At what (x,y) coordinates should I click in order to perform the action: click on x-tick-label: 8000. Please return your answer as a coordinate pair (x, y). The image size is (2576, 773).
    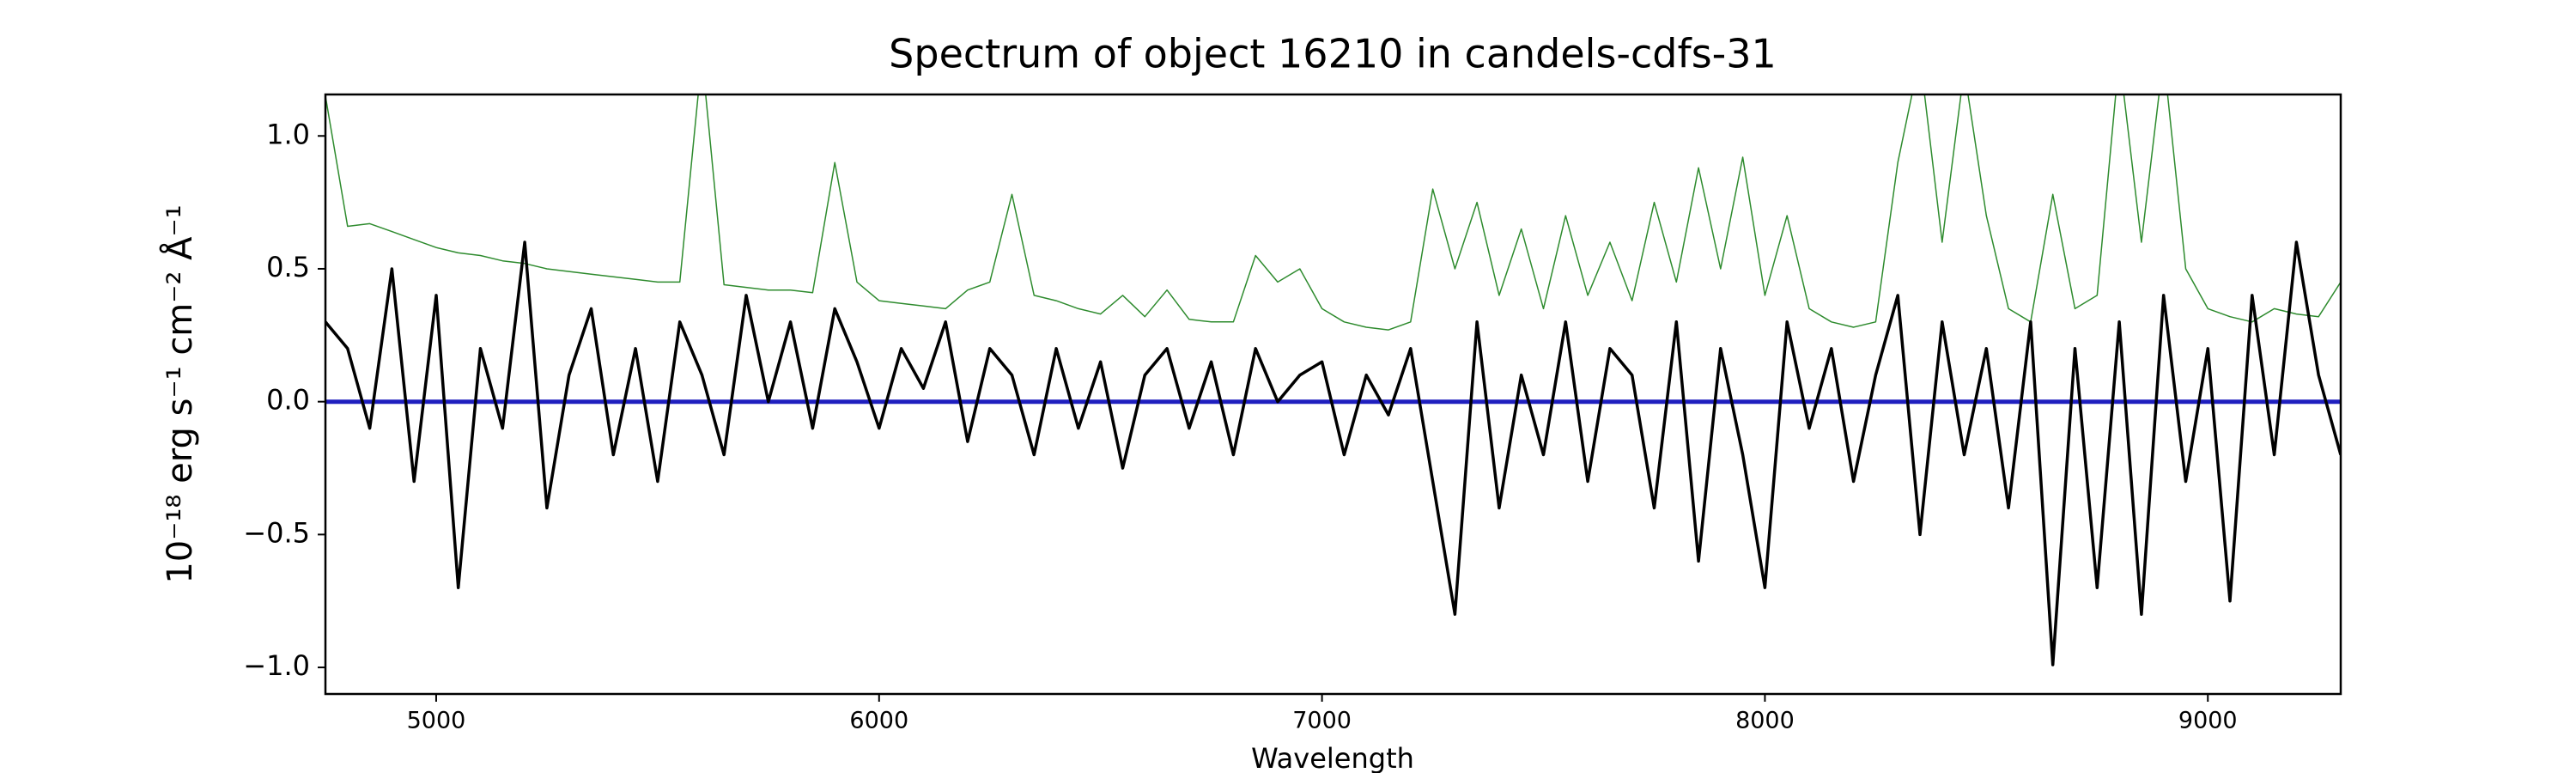
    Looking at the image, I should click on (1765, 721).